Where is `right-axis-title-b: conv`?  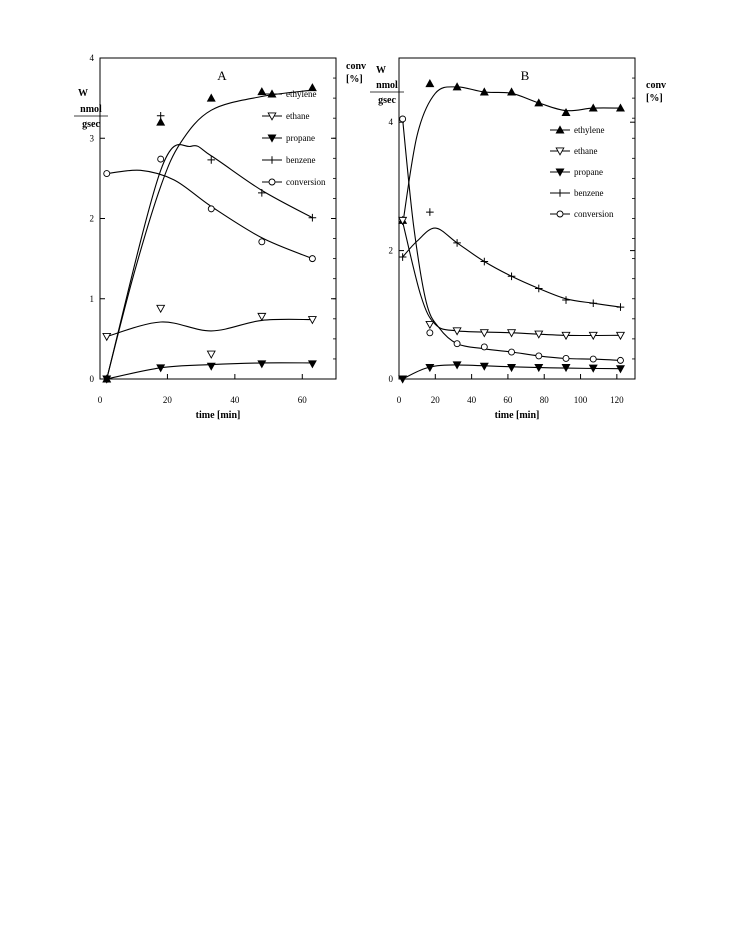
right-axis-title-b: conv is located at coordinates (656, 85).